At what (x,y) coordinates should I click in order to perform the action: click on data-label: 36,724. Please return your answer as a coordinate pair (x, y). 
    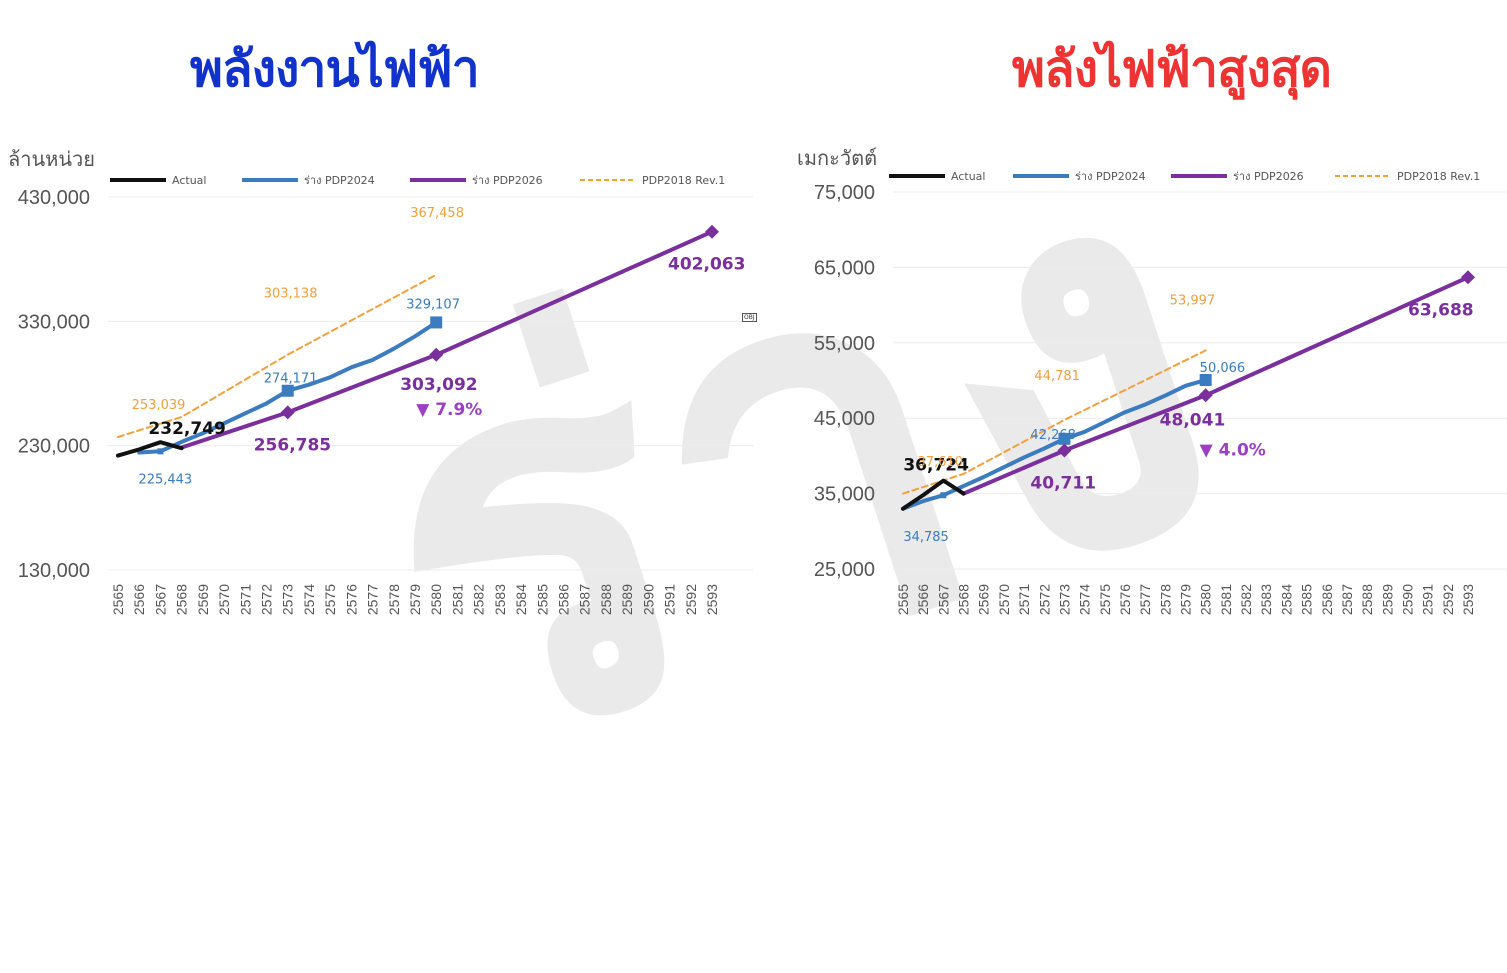
    Looking at the image, I should click on (936, 466).